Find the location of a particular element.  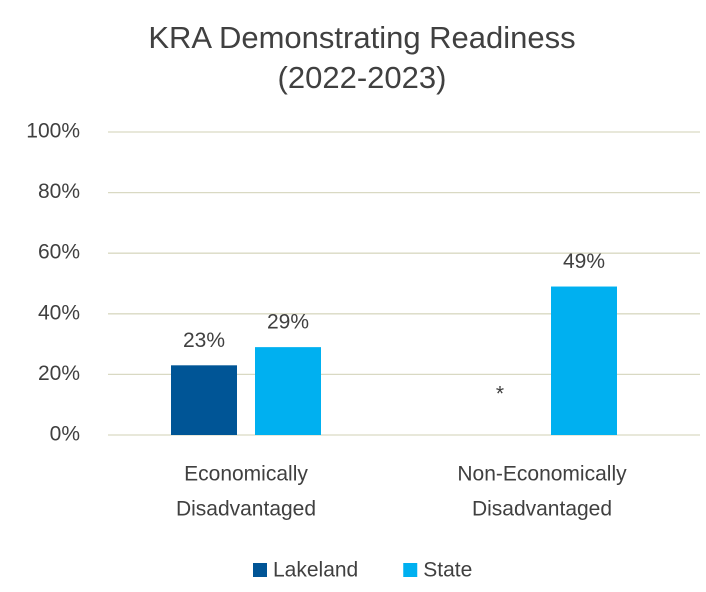

chart-title: KRA Demonstrating Readiness is located at coordinates (361, 37).